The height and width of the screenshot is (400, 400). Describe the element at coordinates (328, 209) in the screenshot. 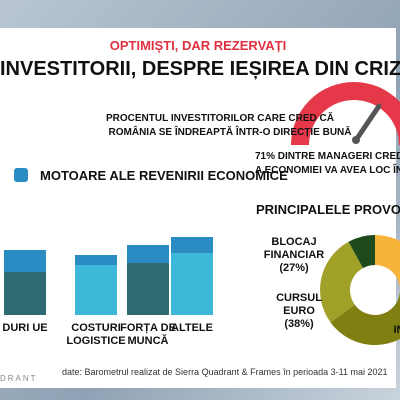

I see `challenges-title: PRINCIPALELE PROVOCĂR` at that location.